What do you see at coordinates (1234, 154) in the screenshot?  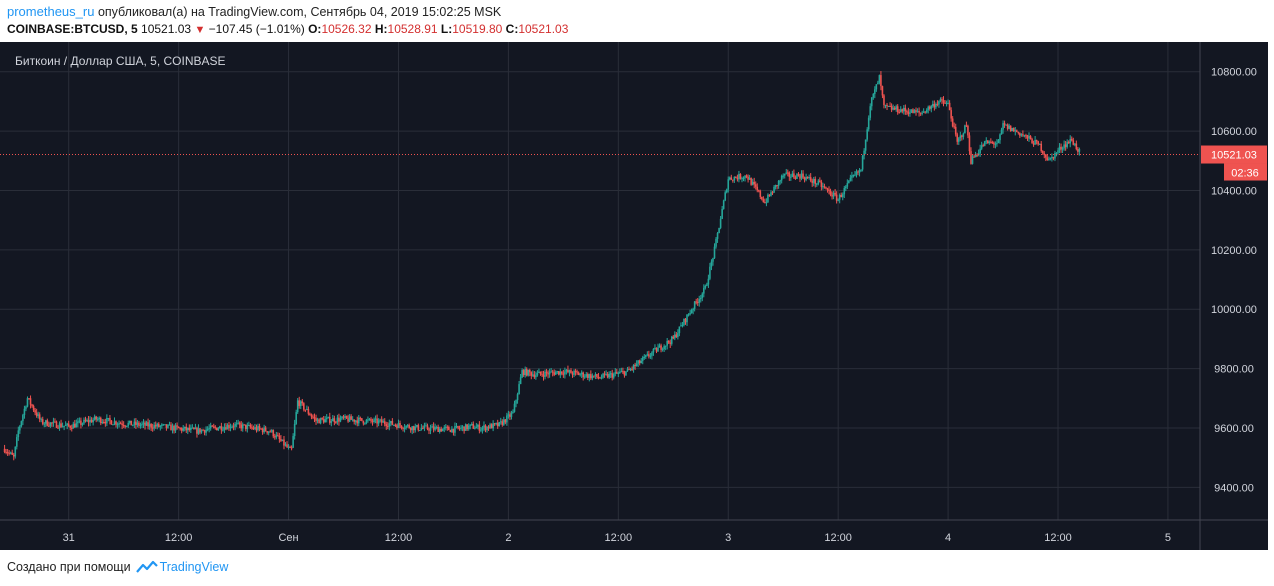 I see `last-price-badge` at bounding box center [1234, 154].